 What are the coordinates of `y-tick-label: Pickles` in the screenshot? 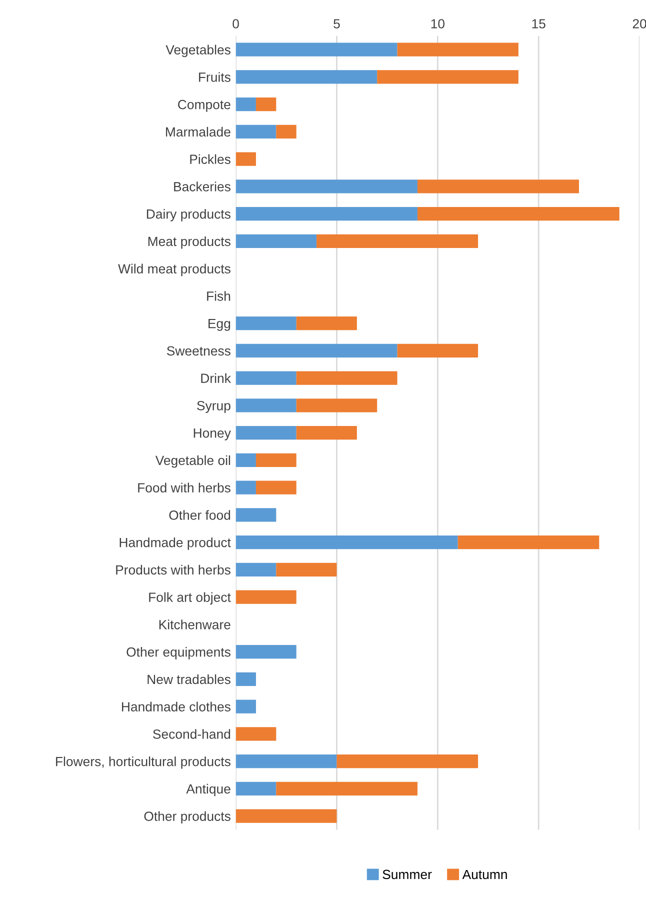 It's located at (210, 159).